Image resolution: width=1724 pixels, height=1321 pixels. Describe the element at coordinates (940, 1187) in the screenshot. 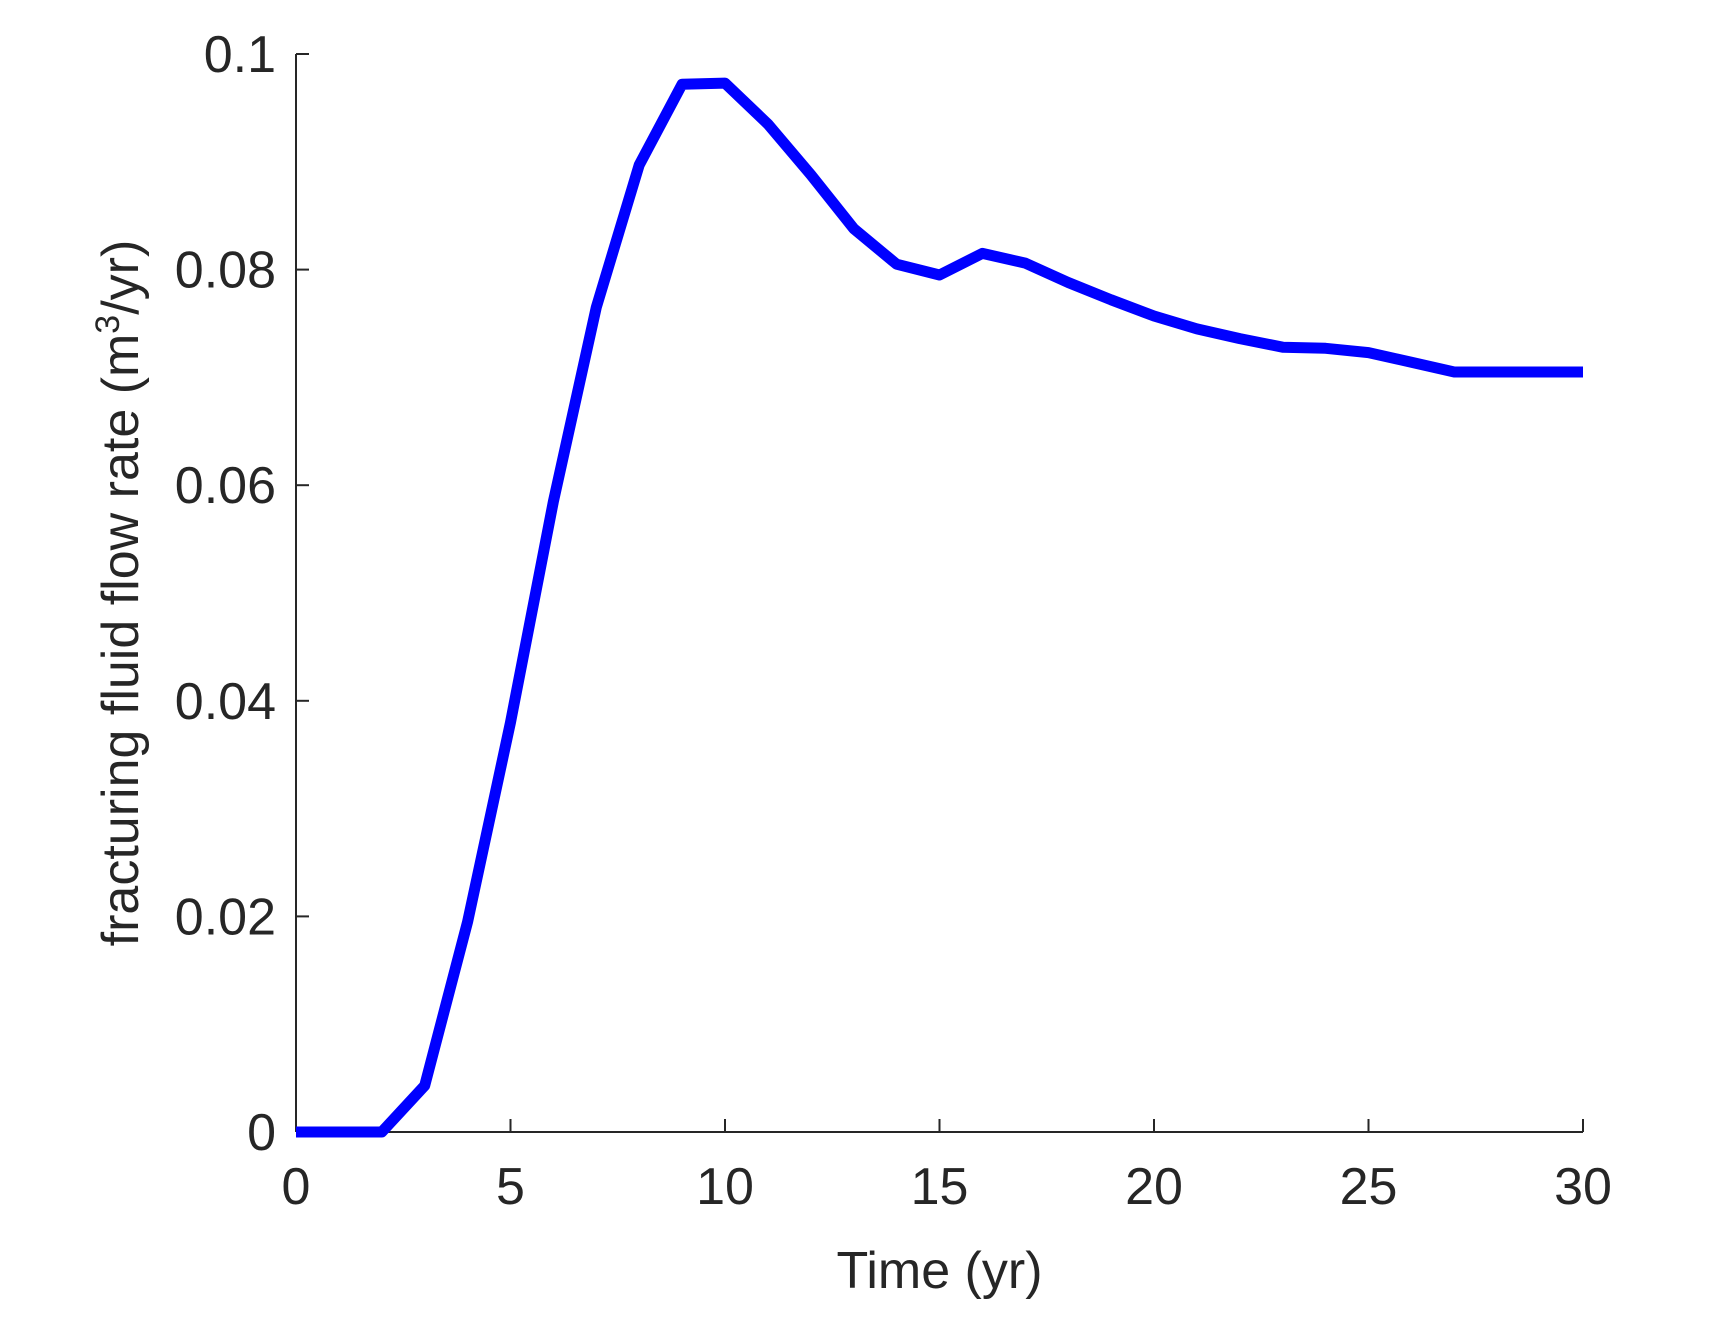

I see `x-tick-label: 15` at that location.